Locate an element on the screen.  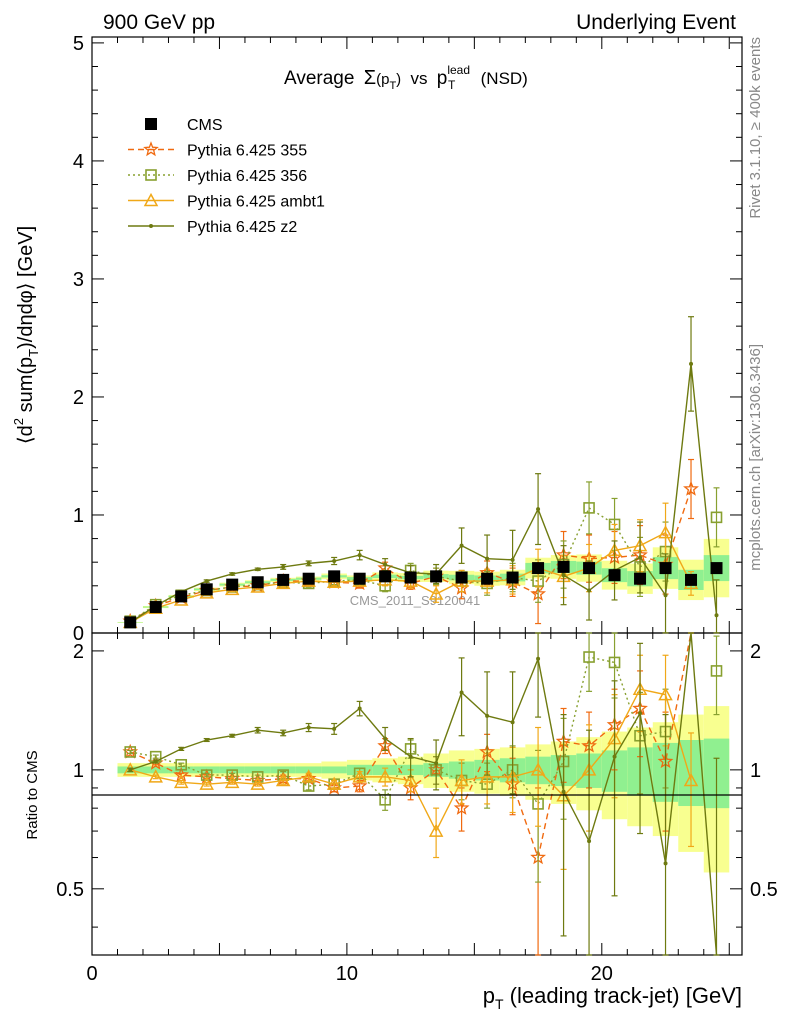
title-sup: lead is located at coordinates (458, 70).